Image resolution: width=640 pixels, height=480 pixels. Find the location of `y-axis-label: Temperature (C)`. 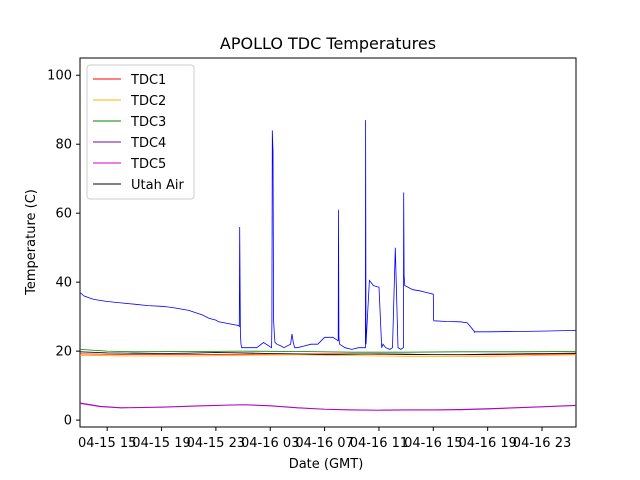

y-axis-label: Temperature (C) is located at coordinates (31, 242).